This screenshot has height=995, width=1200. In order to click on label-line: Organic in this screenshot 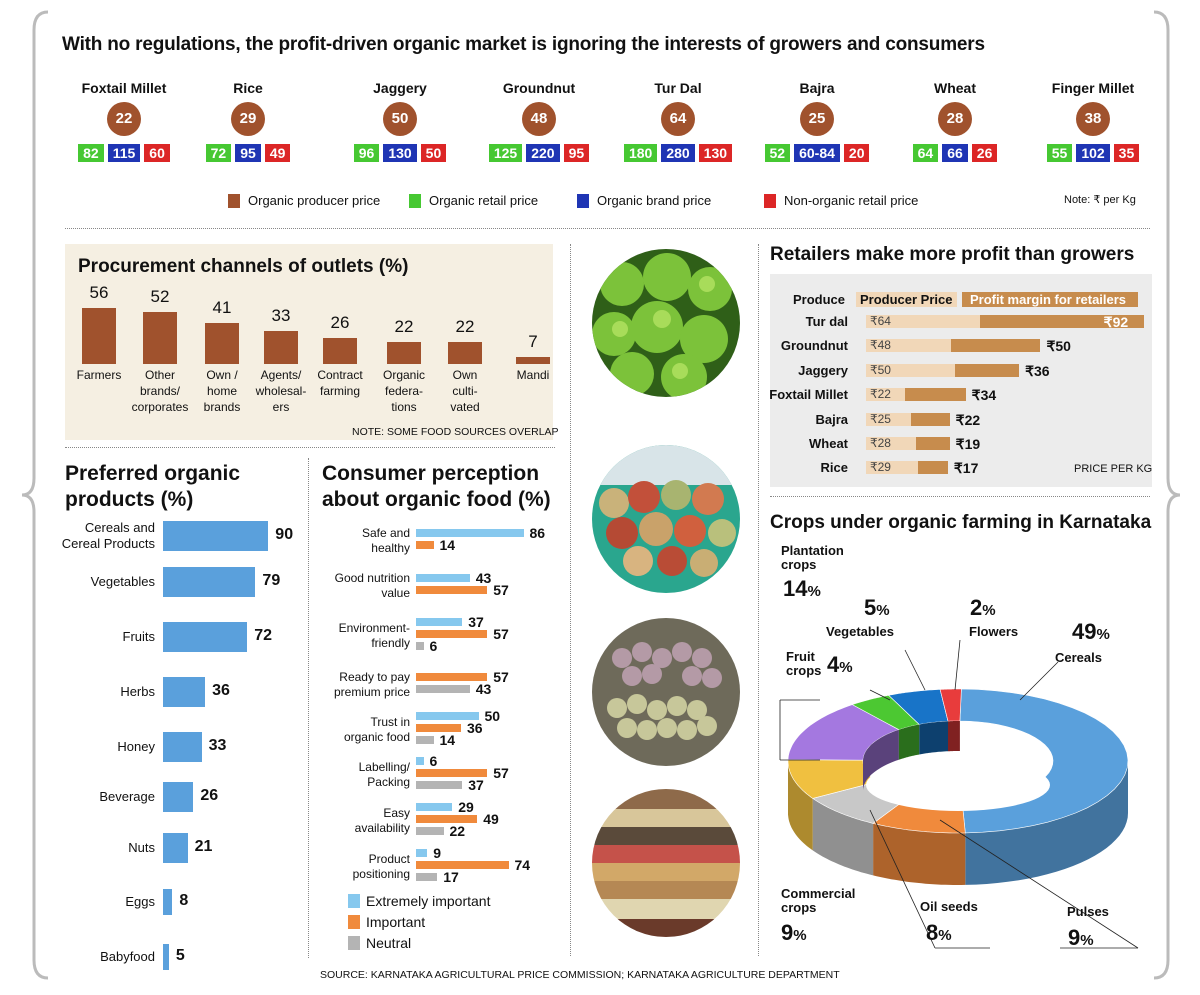, I will do `click(404, 375)`.